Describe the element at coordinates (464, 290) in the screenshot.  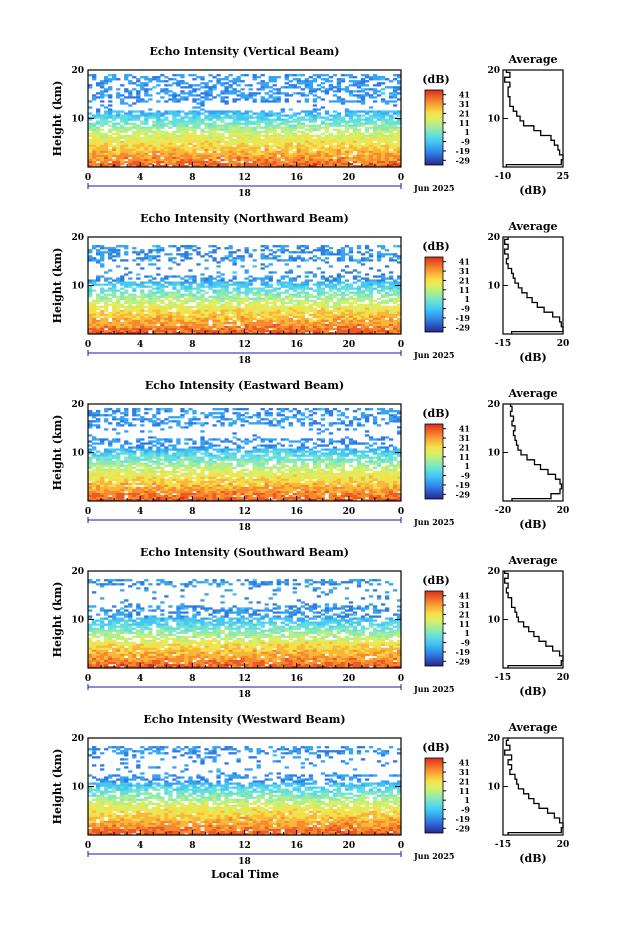
I see `colorbar-tick-label: 11` at that location.